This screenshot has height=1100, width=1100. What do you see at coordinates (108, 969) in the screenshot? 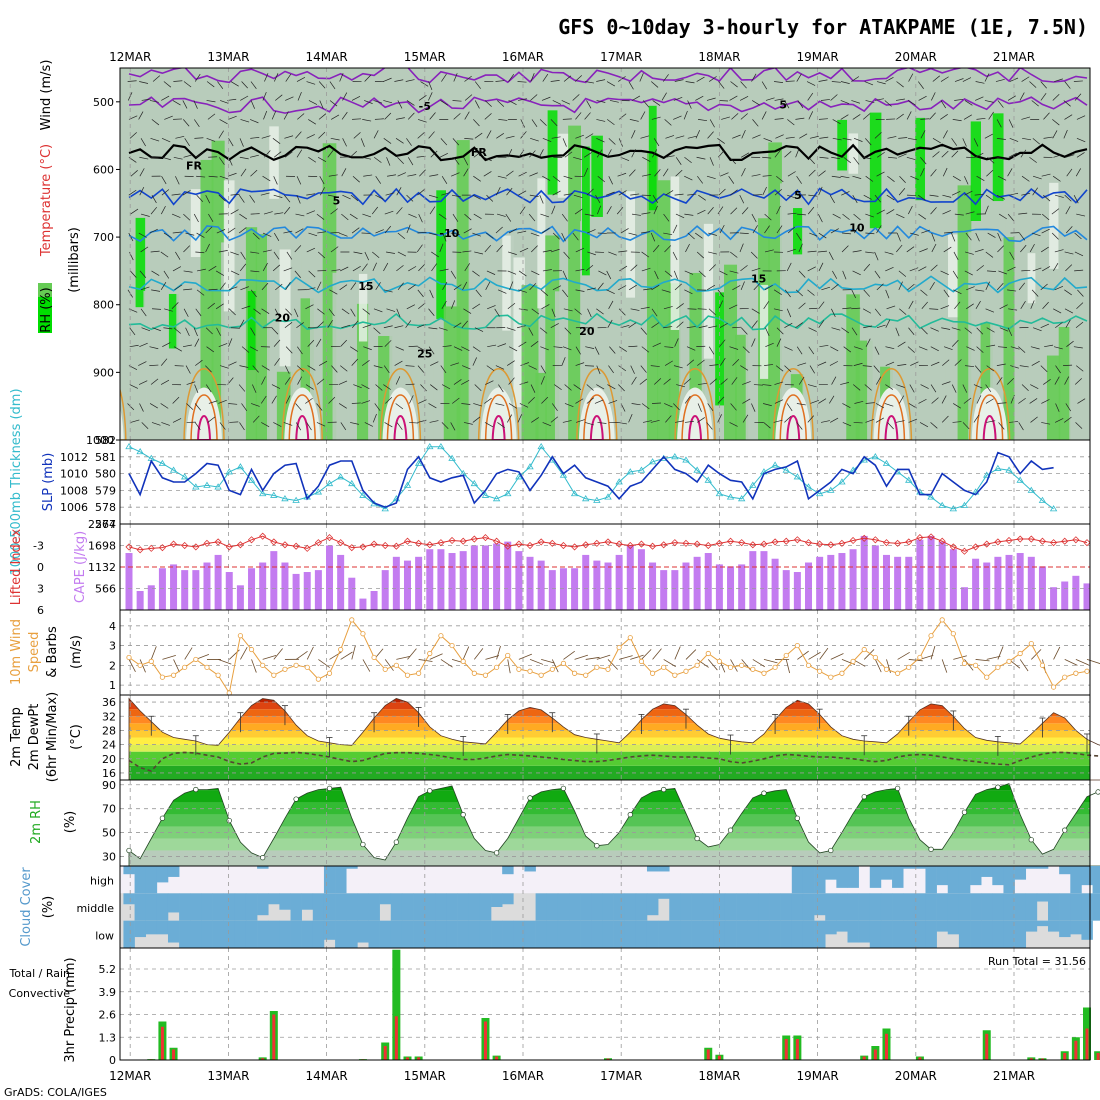
I see `precip-tick-label: 5.2` at bounding box center [108, 969].